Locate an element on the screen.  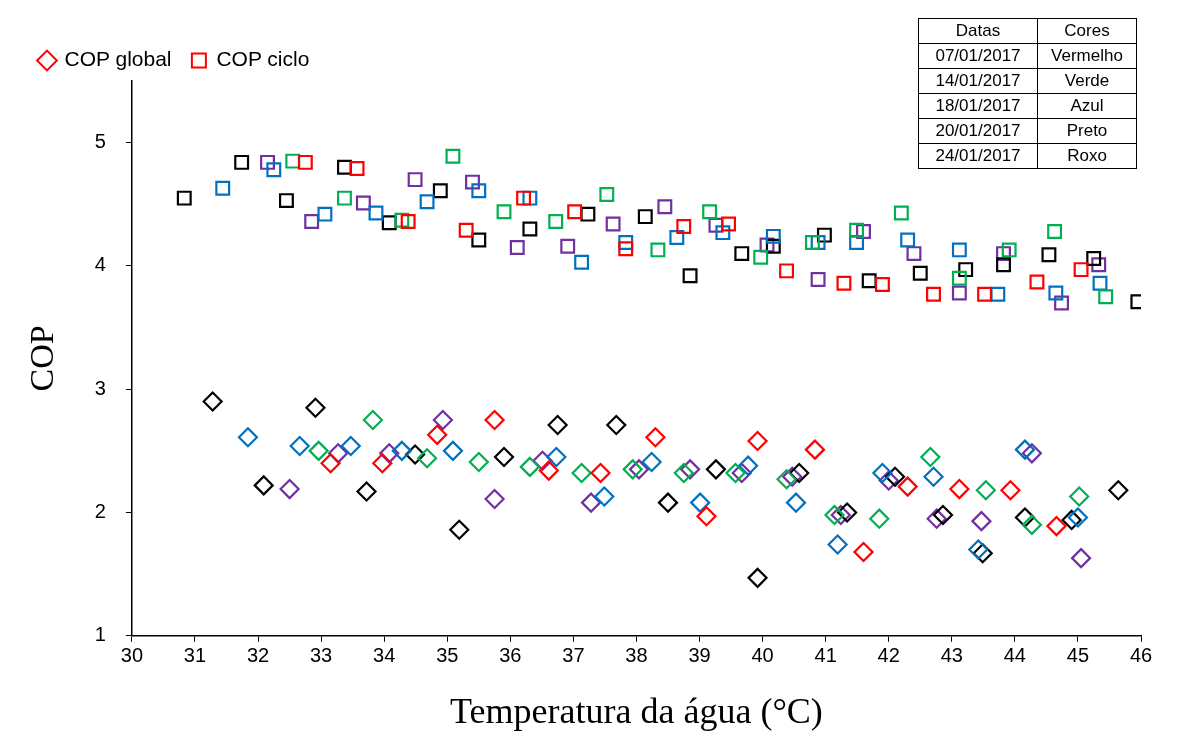
legend-label: COP global is located at coordinates (118, 59).